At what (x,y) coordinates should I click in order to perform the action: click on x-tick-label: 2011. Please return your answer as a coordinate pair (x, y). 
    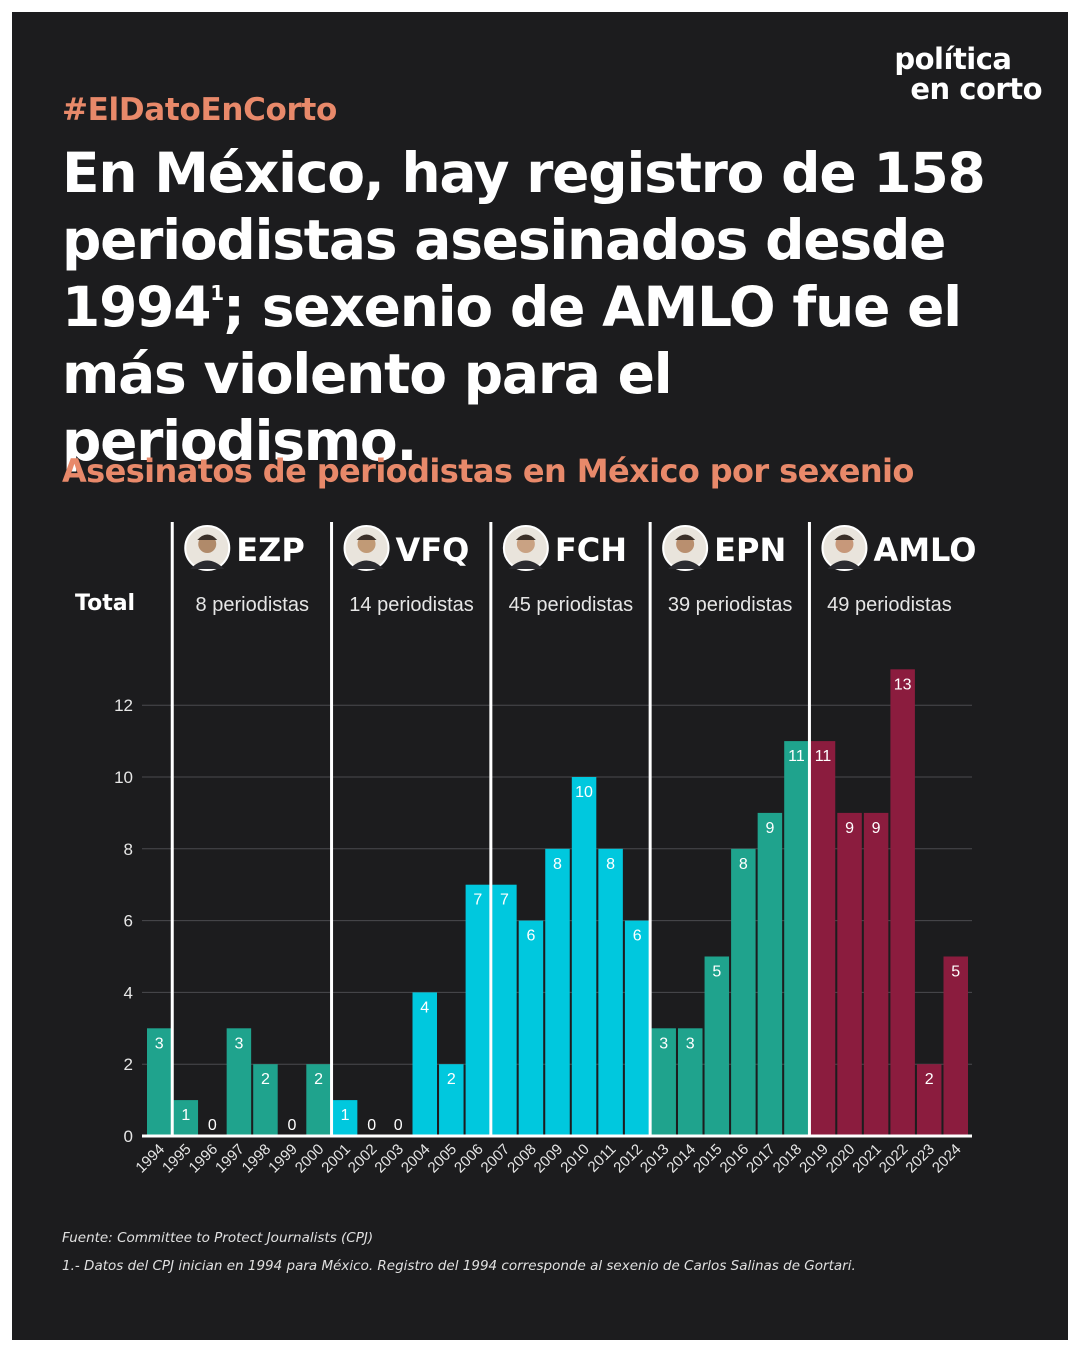
    Looking at the image, I should click on (602, 1158).